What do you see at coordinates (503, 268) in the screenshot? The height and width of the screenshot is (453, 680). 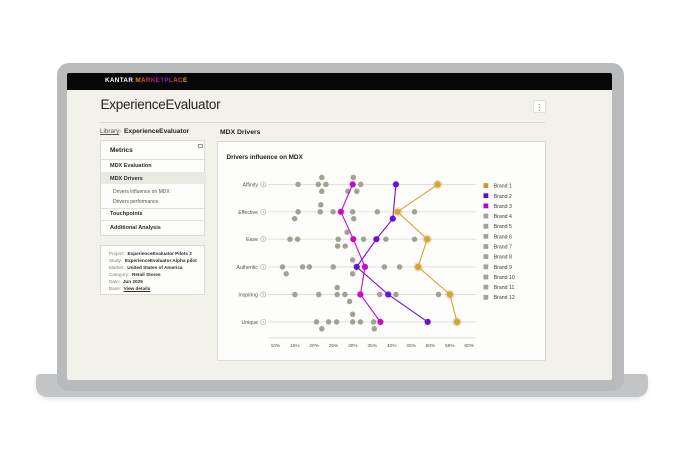 I see `svg-text: Brand 9` at bounding box center [503, 268].